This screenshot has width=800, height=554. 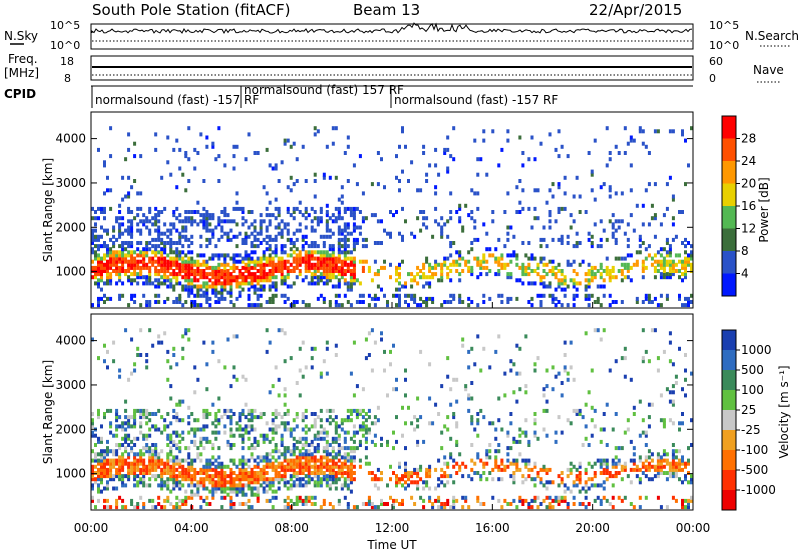 What do you see at coordinates (724, 45) in the screenshot?
I see `nsearch-tick-bottom: 10^0` at bounding box center [724, 45].